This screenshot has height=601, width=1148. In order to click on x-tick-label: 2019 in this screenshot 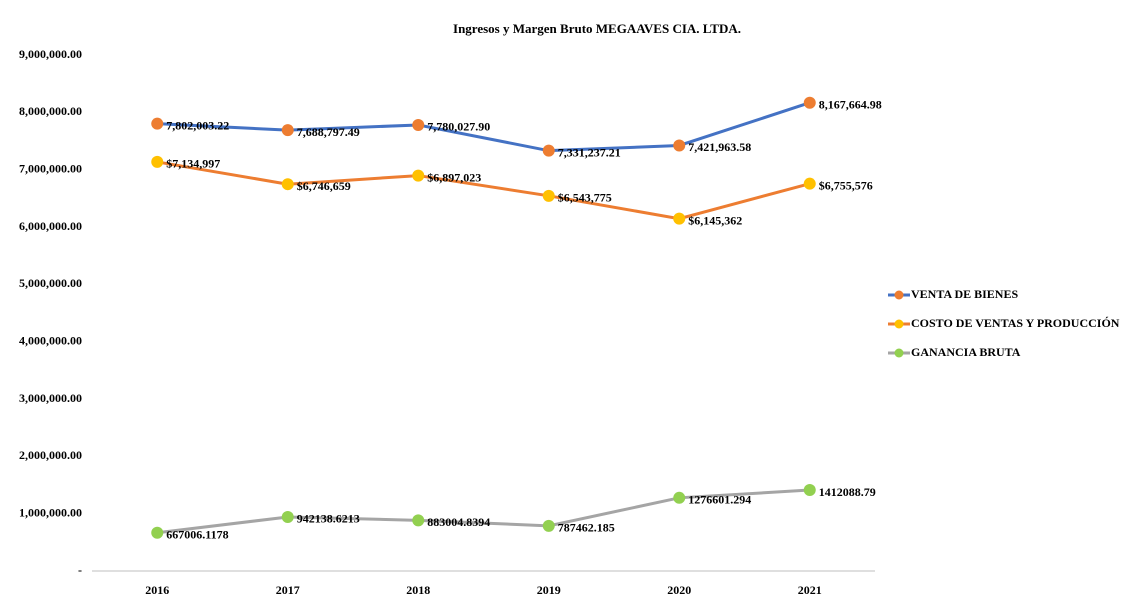, I will do `click(549, 590)`.